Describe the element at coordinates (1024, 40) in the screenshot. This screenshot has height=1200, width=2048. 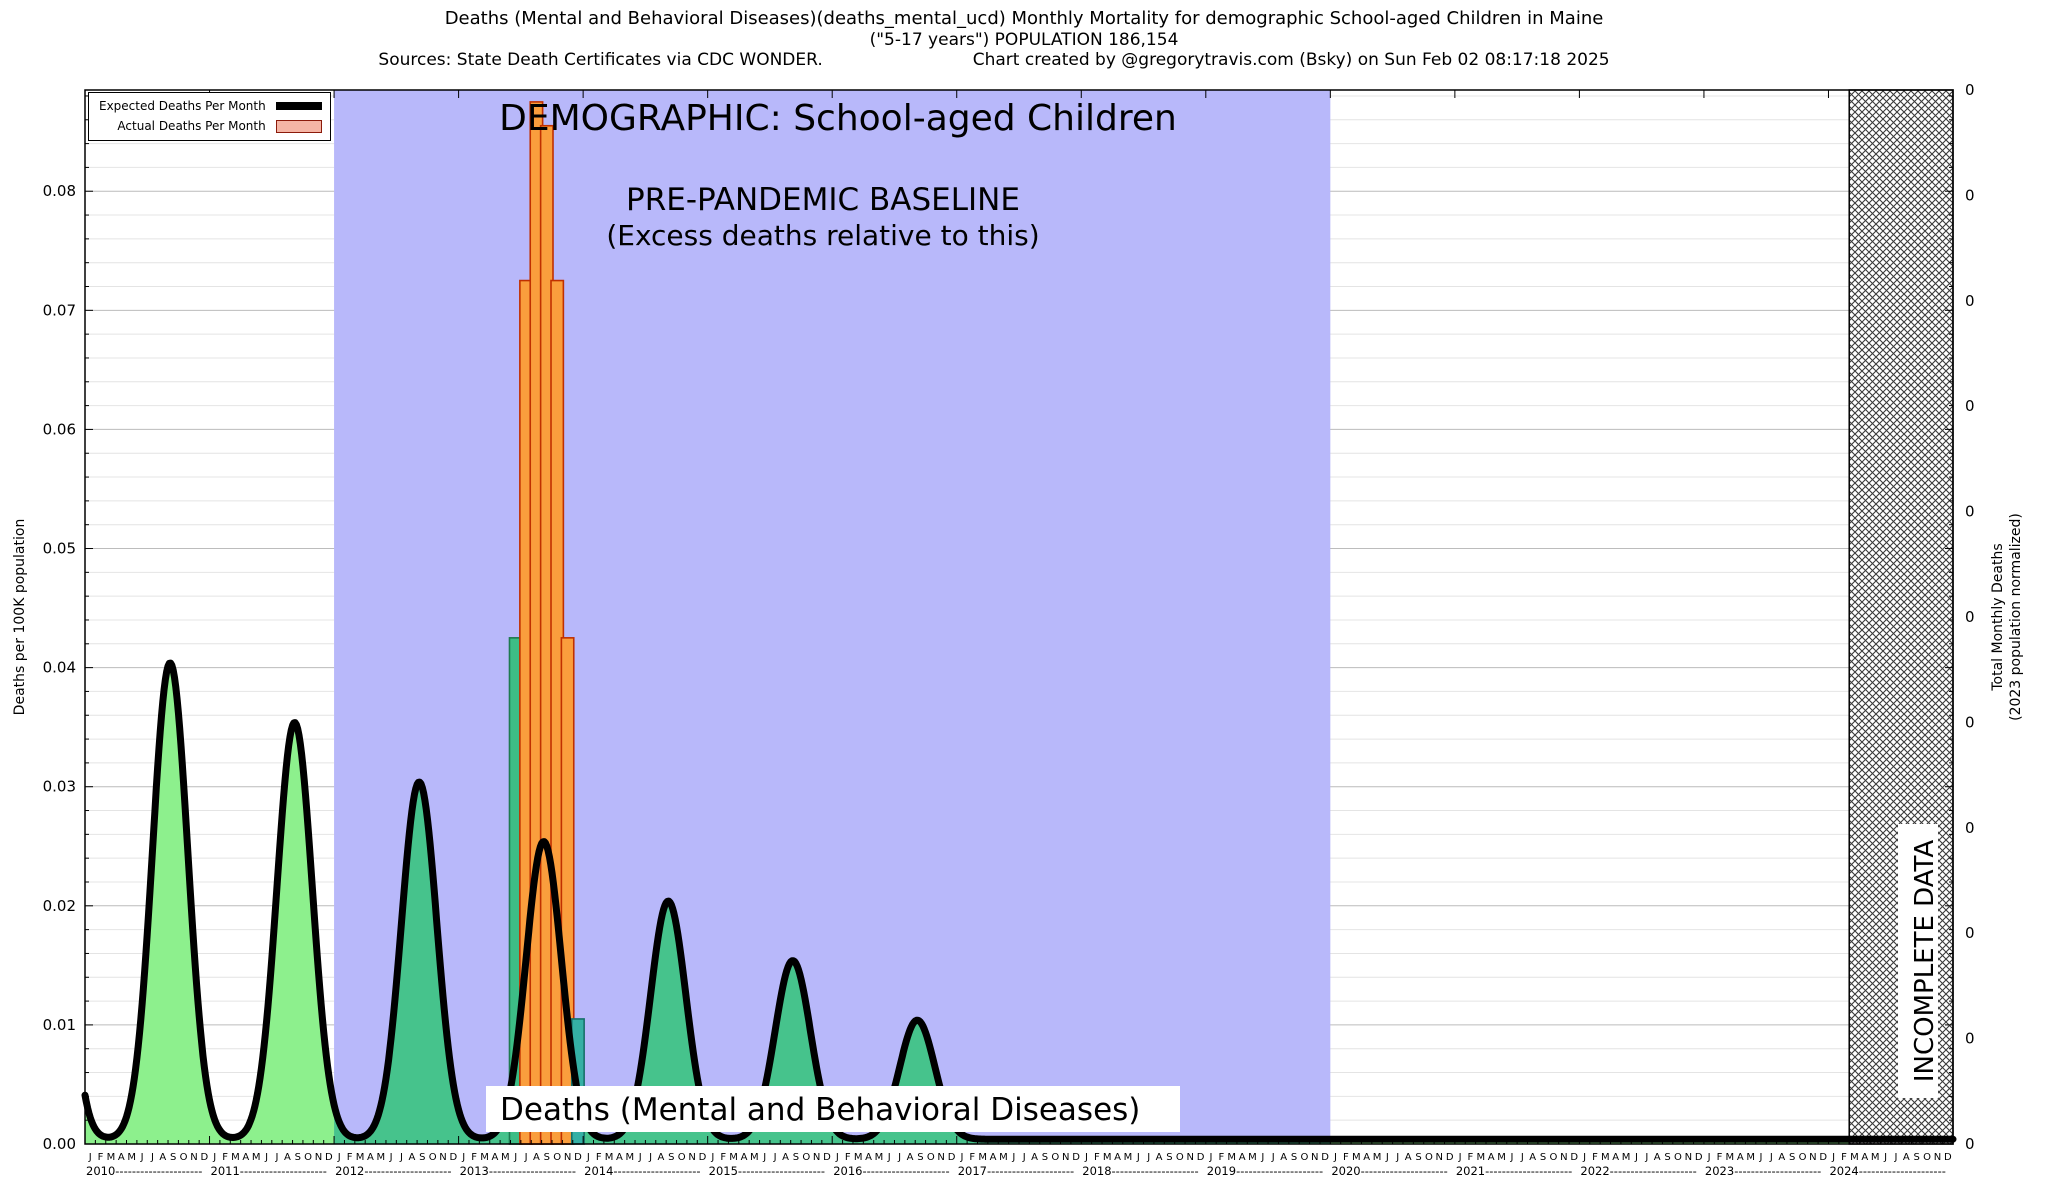
I see `chart-subtitle: ("5-17 years") POPULATION 186,154` at that location.